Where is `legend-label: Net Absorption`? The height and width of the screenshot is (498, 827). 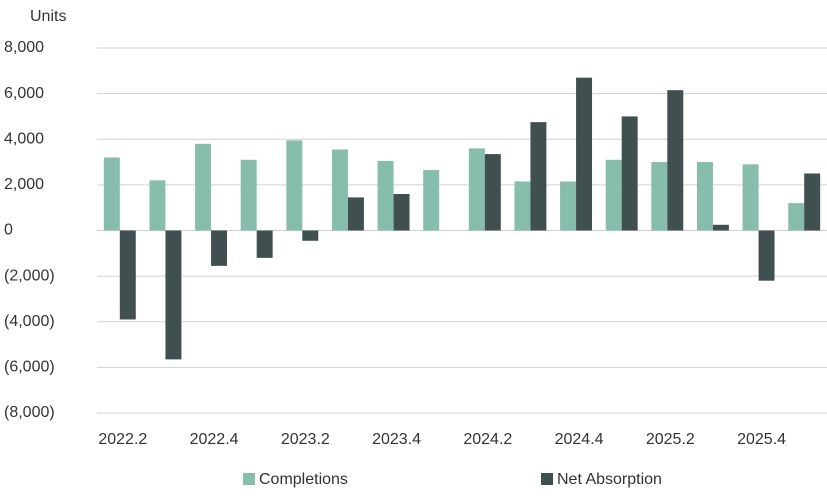
legend-label: Net Absorption is located at coordinates (609, 479).